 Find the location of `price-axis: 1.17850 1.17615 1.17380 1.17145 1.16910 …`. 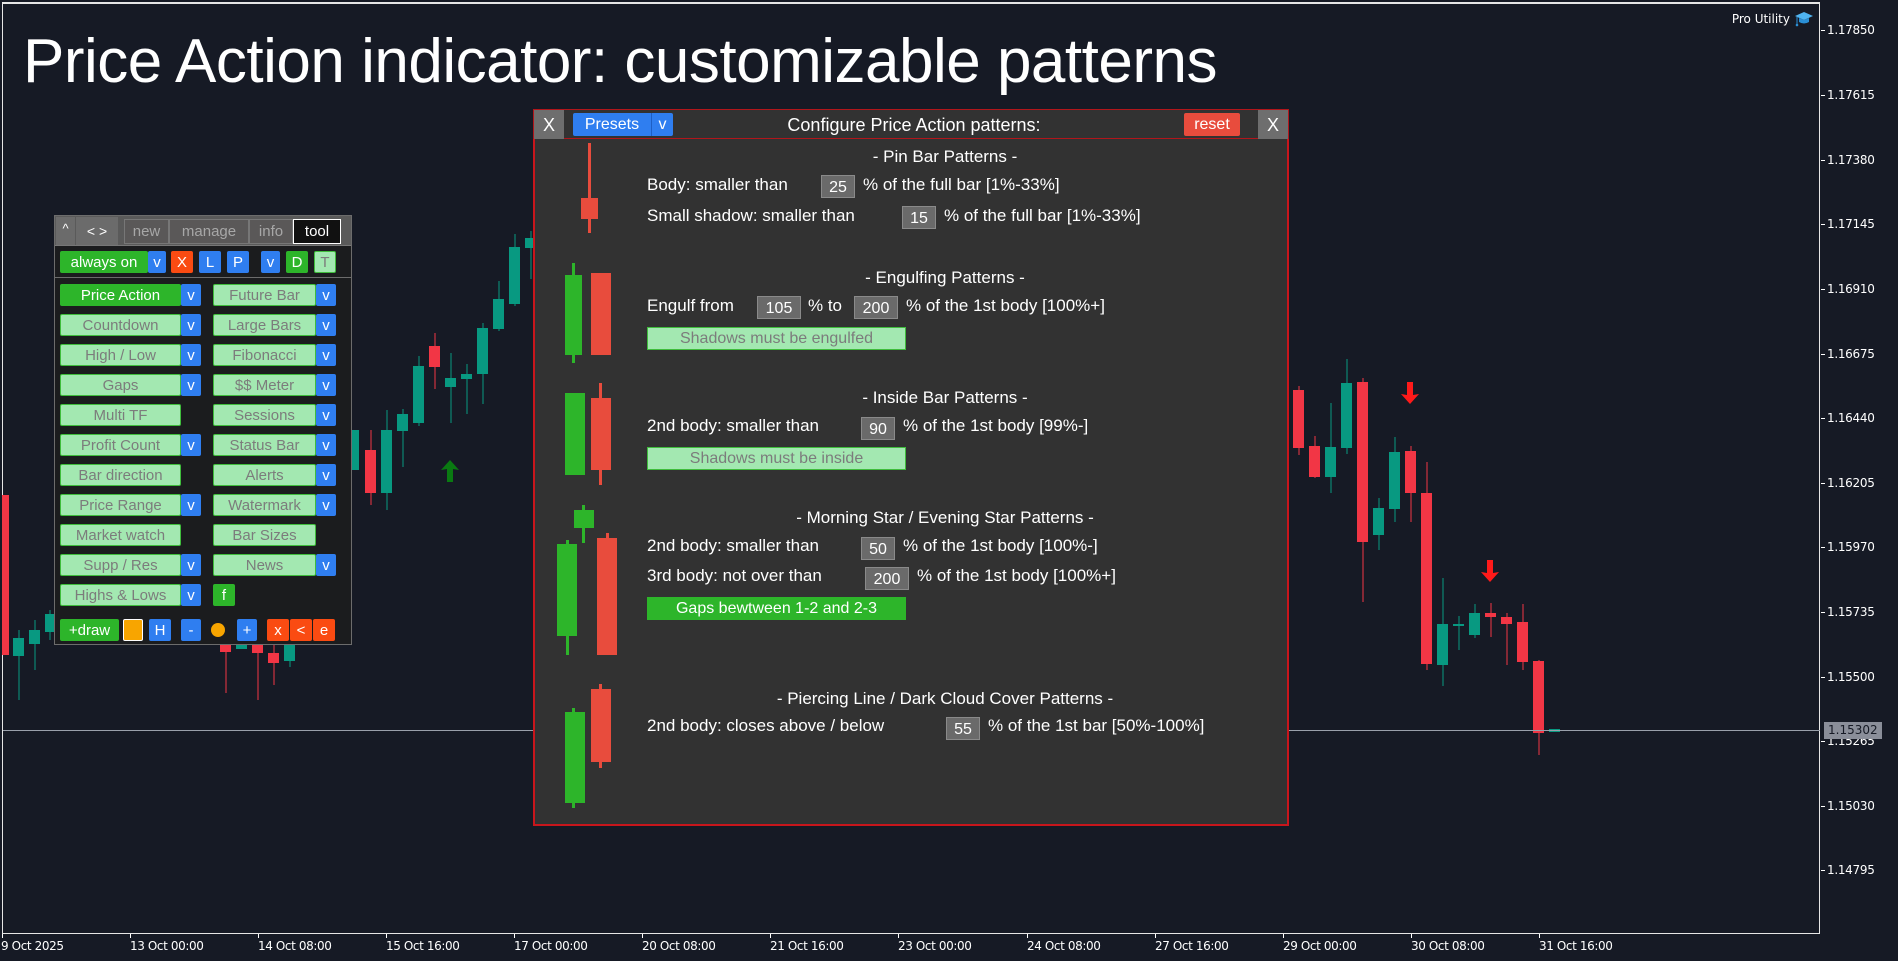

price-axis: 1.17850 1.17615 1.17380 1.17145 1.16910 … is located at coordinates (1859, 480).